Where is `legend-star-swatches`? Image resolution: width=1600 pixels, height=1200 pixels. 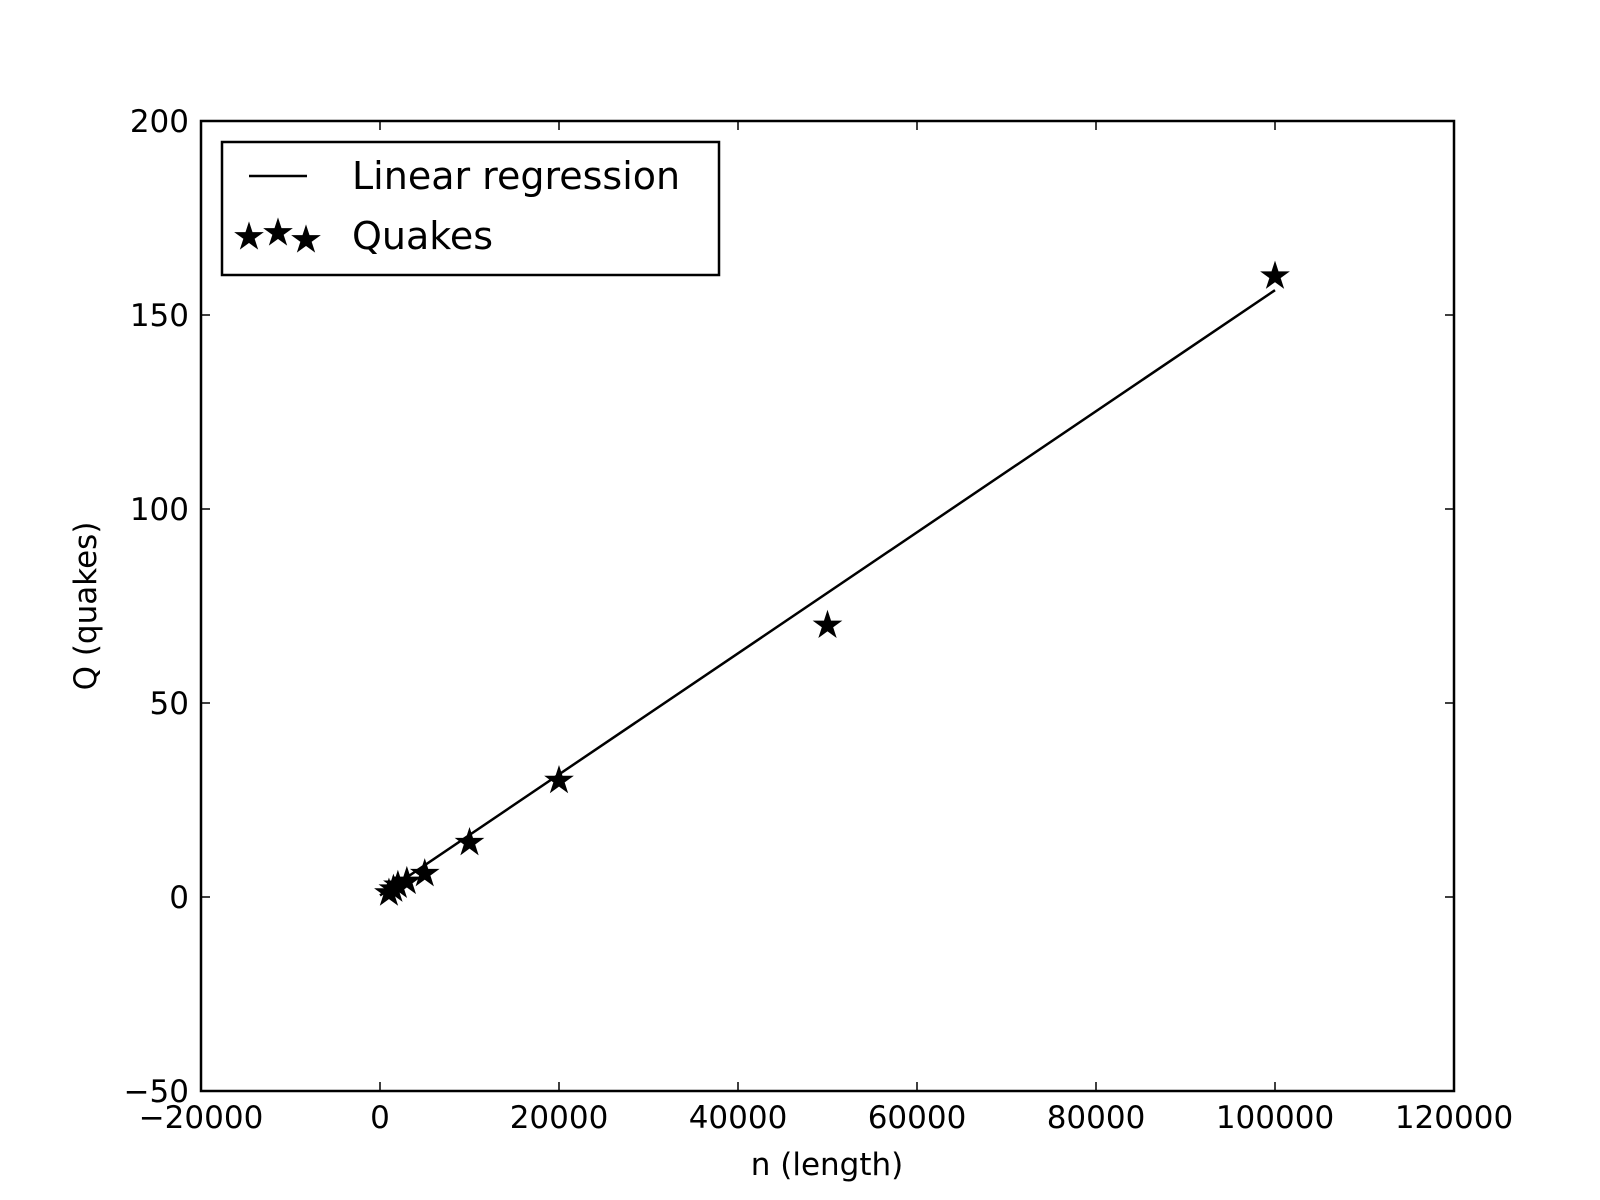 legend-star-swatches is located at coordinates (277, 235).